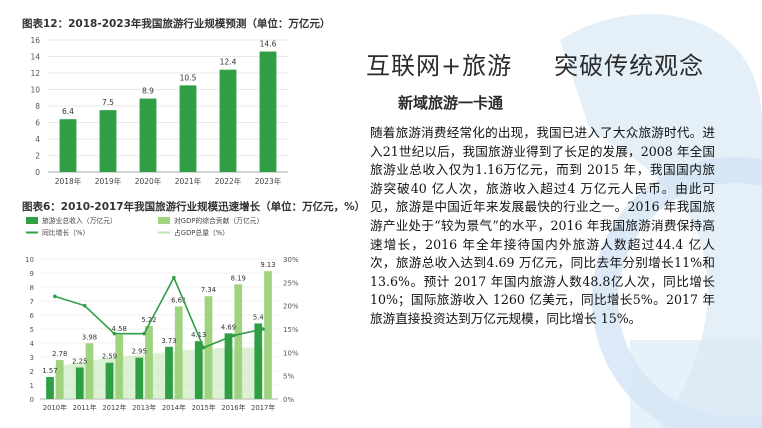  What do you see at coordinates (439, 66) in the screenshot?
I see `headline-left: 互联网+旅游` at bounding box center [439, 66].